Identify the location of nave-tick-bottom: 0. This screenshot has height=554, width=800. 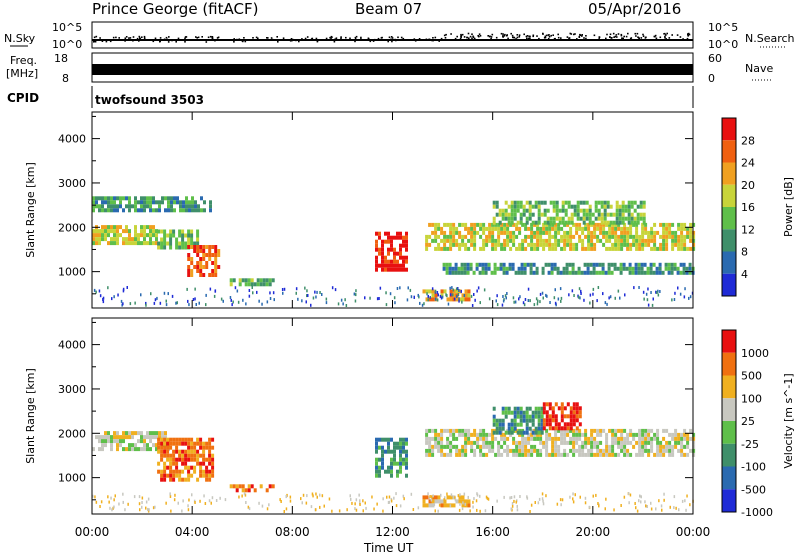
(711, 78).